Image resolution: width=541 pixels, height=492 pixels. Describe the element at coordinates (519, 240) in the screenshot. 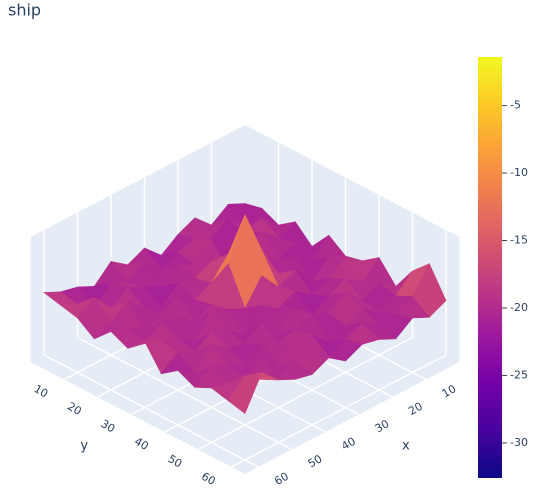

I see `colorbar-tick-label: -15` at that location.